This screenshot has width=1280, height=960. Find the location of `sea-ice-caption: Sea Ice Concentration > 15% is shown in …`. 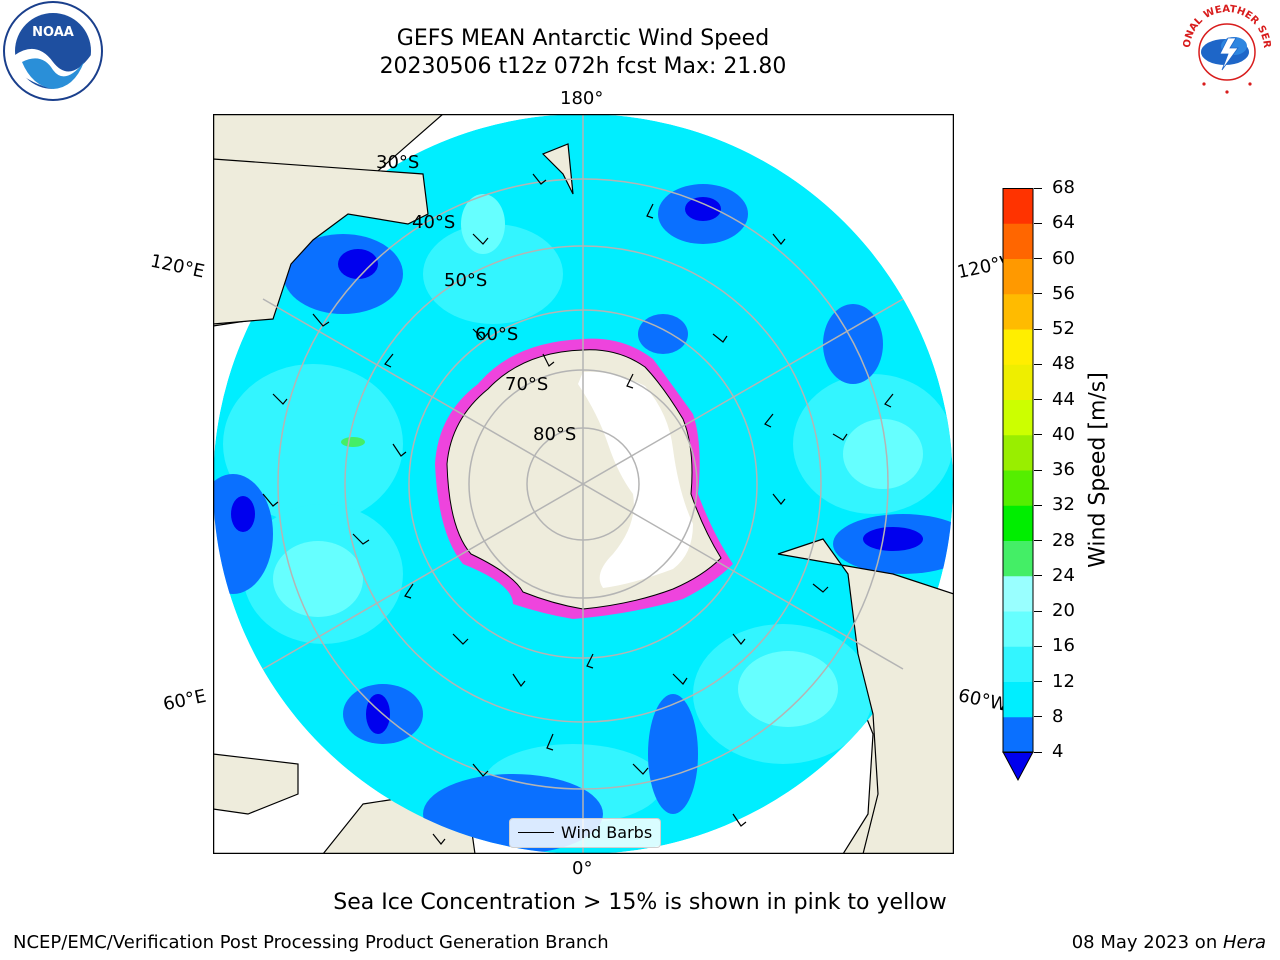

sea-ice-caption: Sea Ice Concentration > 15% is shown in … is located at coordinates (640, 902).